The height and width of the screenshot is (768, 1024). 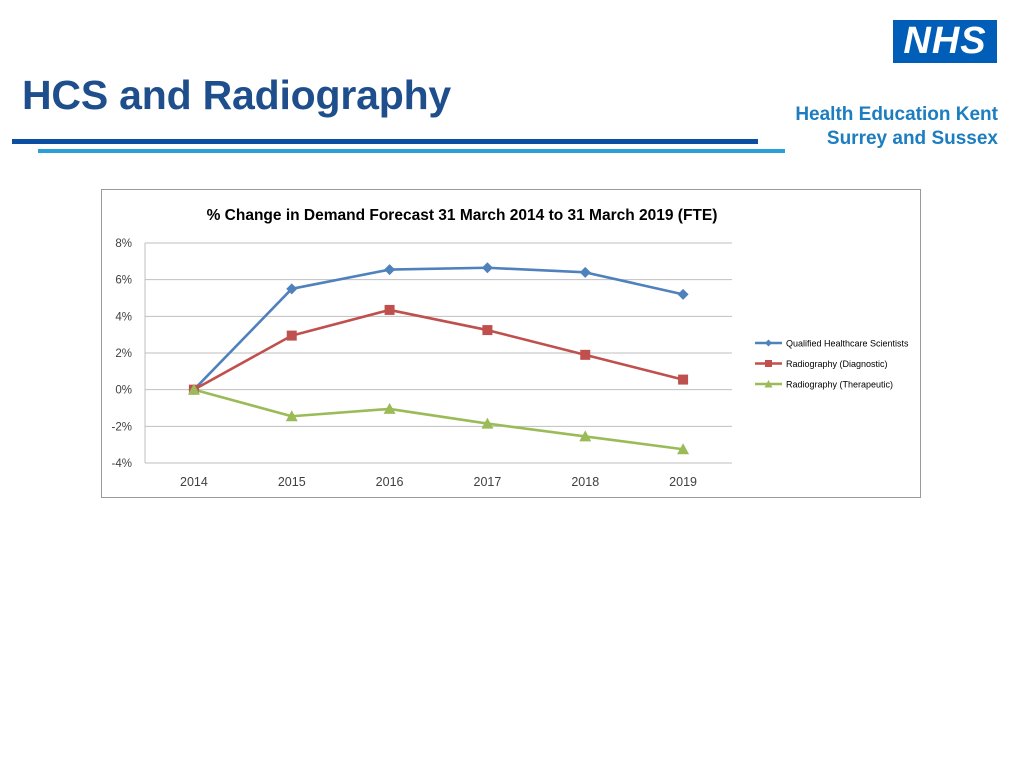 What do you see at coordinates (488, 482) in the screenshot?
I see `x-tick-label: 2017` at bounding box center [488, 482].